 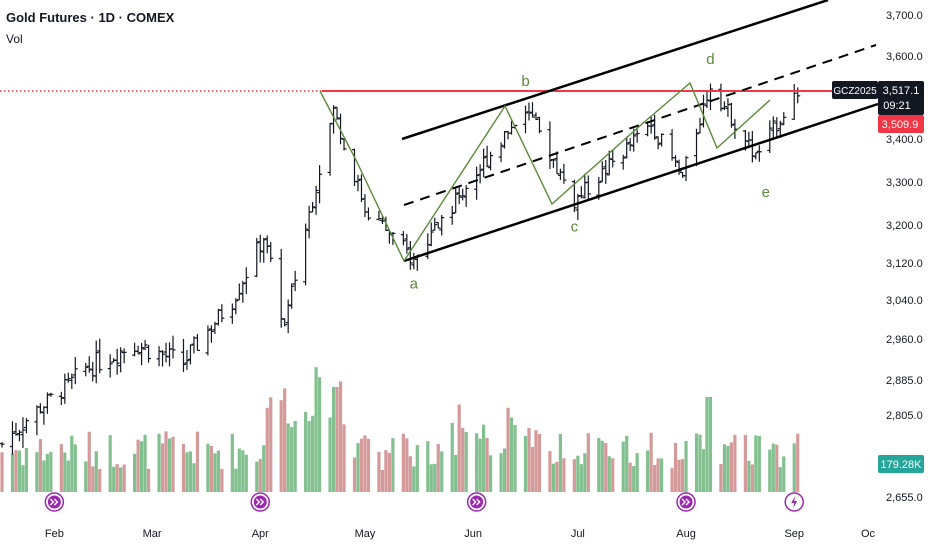 What do you see at coordinates (904, 498) in the screenshot?
I see `price-tick-label: 2,655.0` at bounding box center [904, 498].